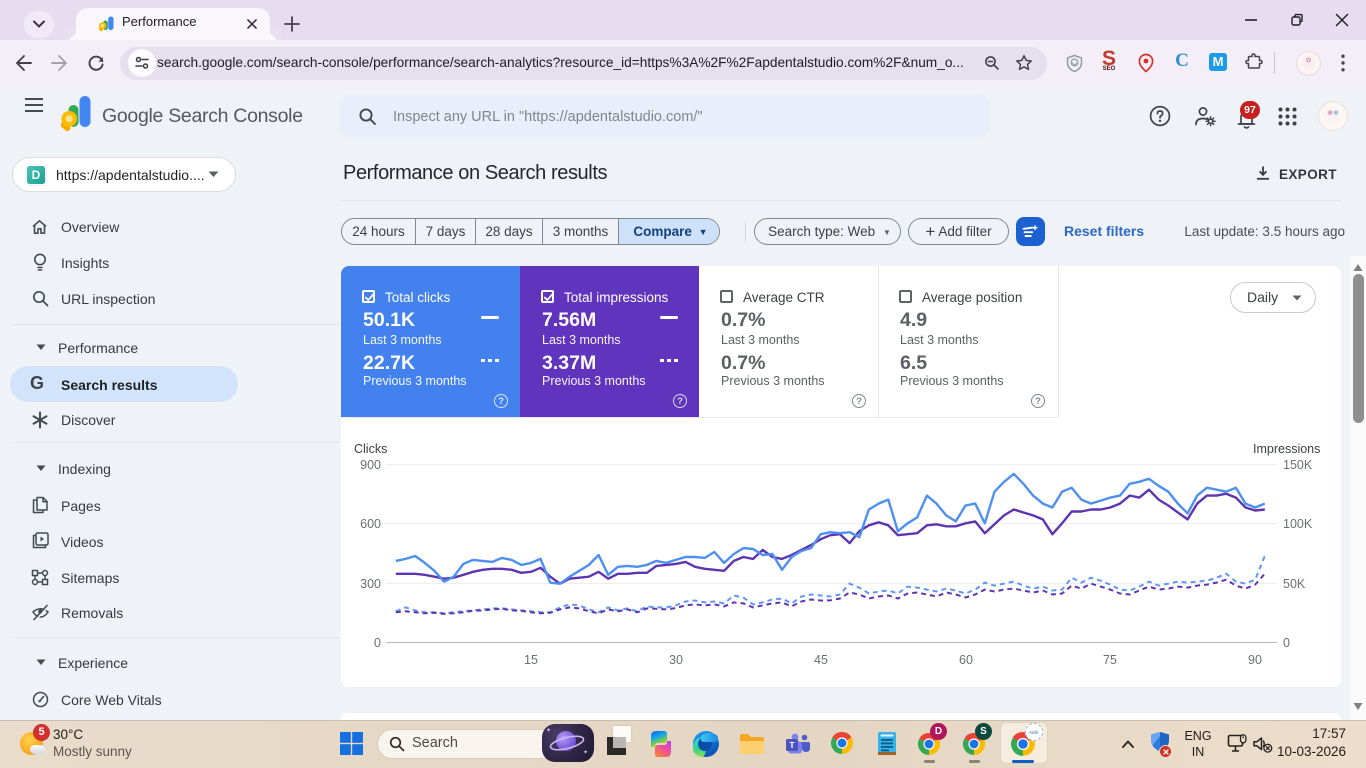  I want to click on svg-text: T, so click(792, 745).